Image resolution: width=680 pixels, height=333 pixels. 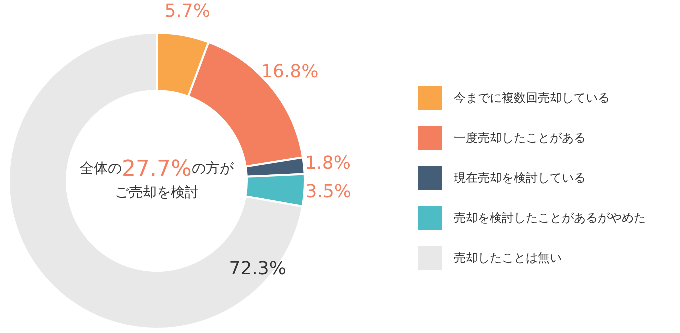 What do you see at coordinates (257, 269) in the screenshot?
I see `data-label: 72.3%` at bounding box center [257, 269].